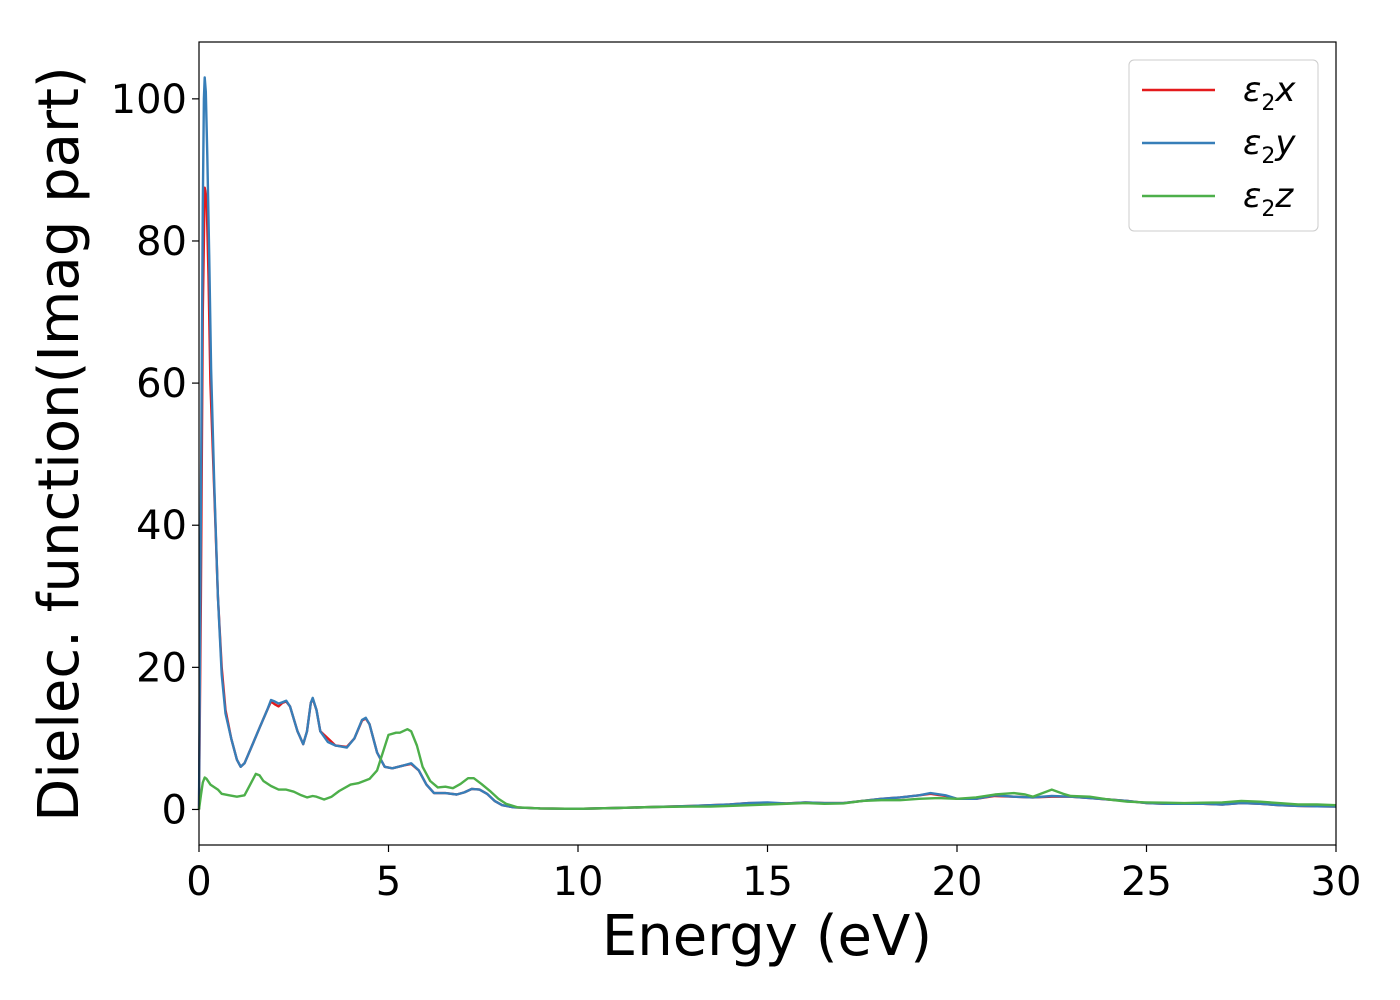  Describe the element at coordinates (957, 882) in the screenshot. I see `x-tick-label: 20` at that location.